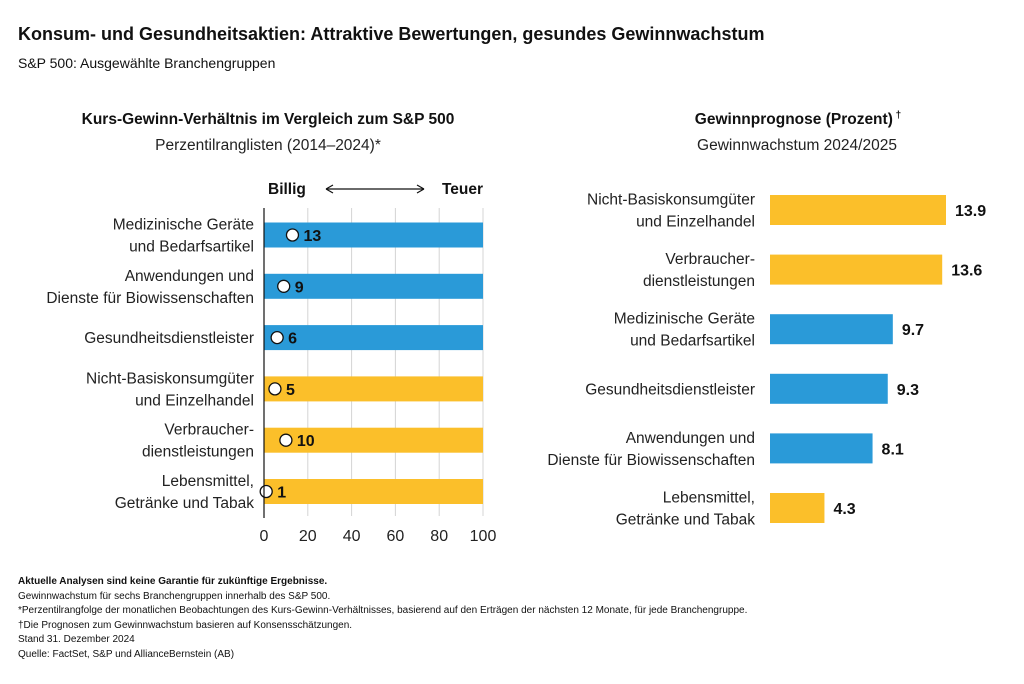 This screenshot has width=1024, height=684. I want to click on left-category-label: Dienste für Biowissenschaften, so click(150, 298).